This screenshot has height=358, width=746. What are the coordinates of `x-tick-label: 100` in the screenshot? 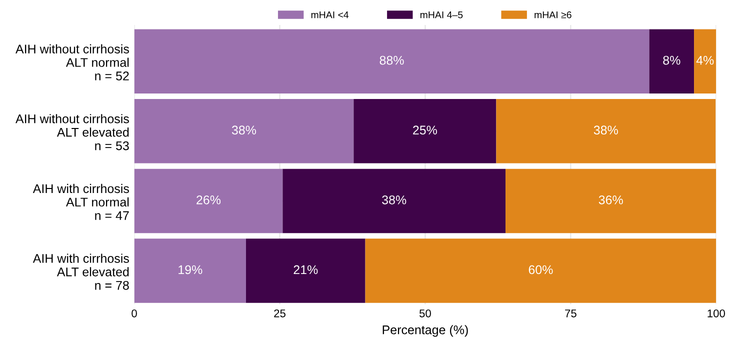 It's located at (716, 313).